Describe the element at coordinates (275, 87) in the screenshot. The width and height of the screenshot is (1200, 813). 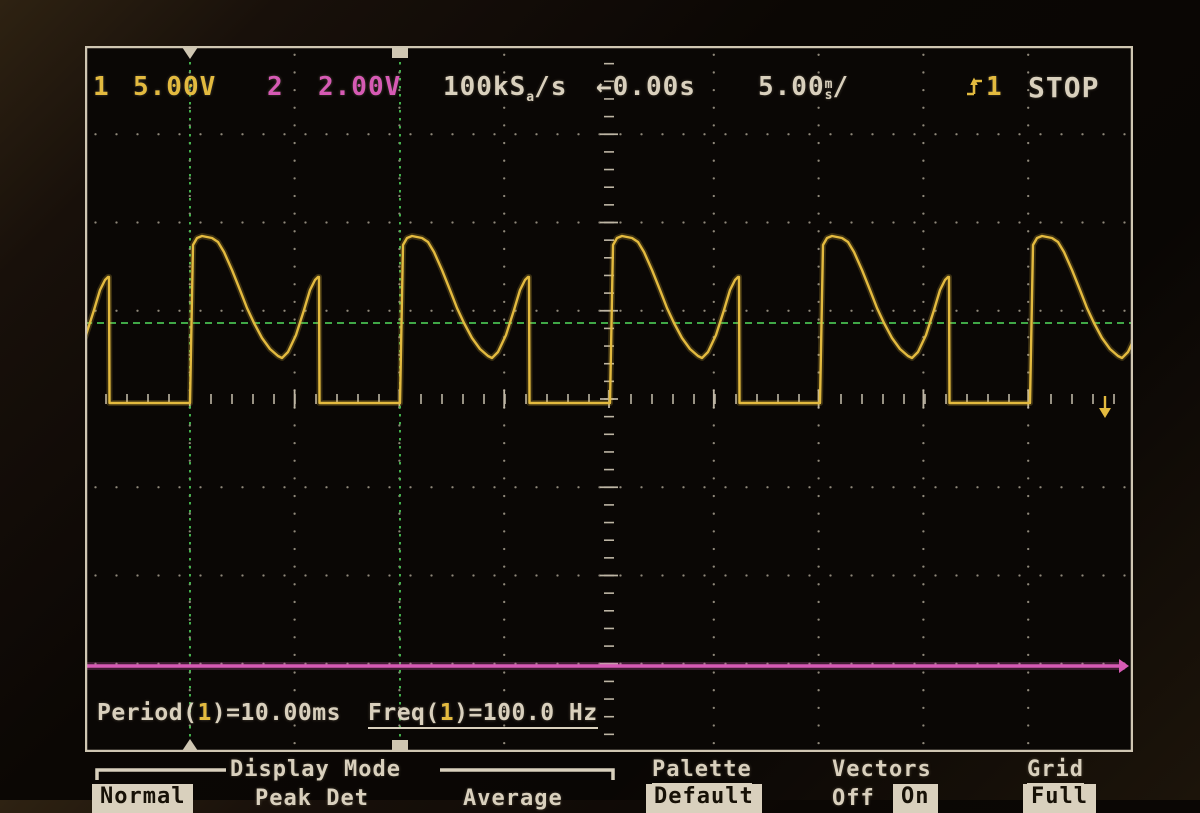
I see `ch2-badge: 2` at that location.